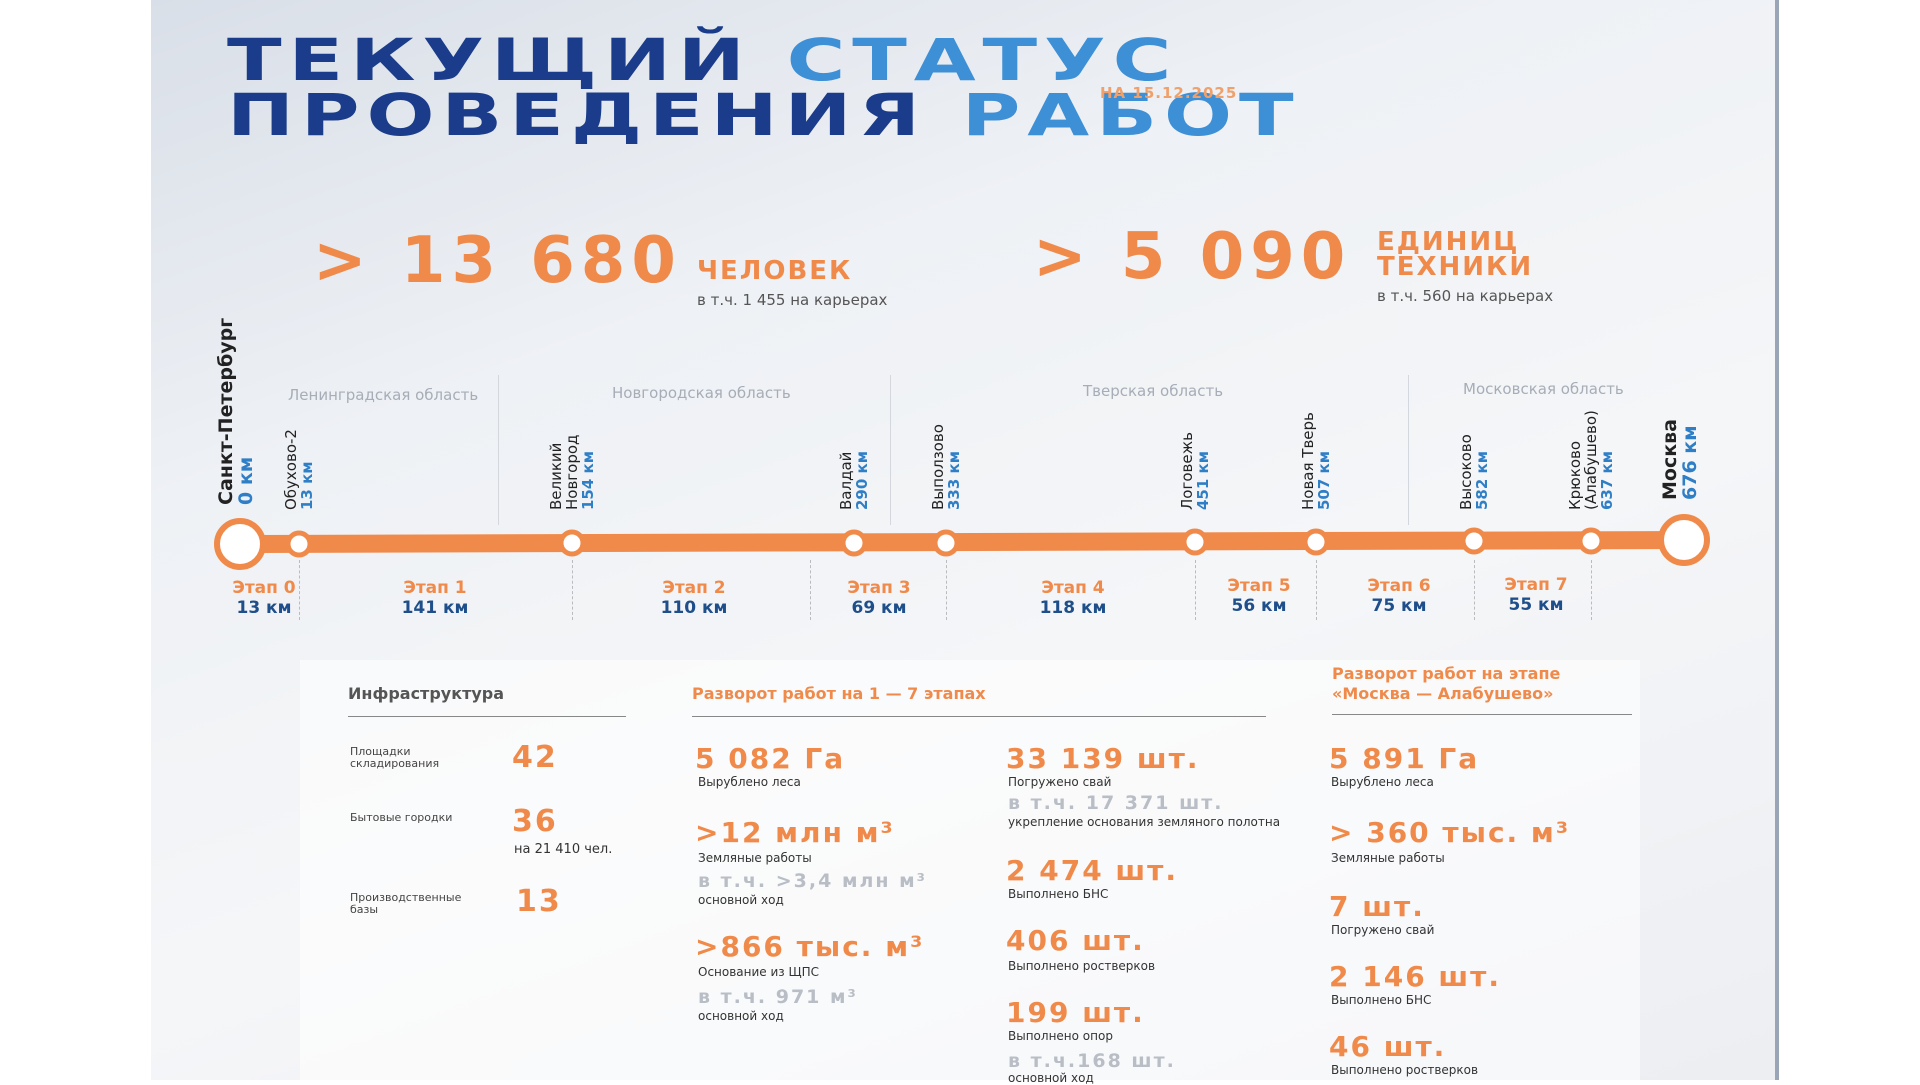 This screenshot has height=1085, width=1920. I want to click on stat-value: 33 139 шт., so click(1103, 758).